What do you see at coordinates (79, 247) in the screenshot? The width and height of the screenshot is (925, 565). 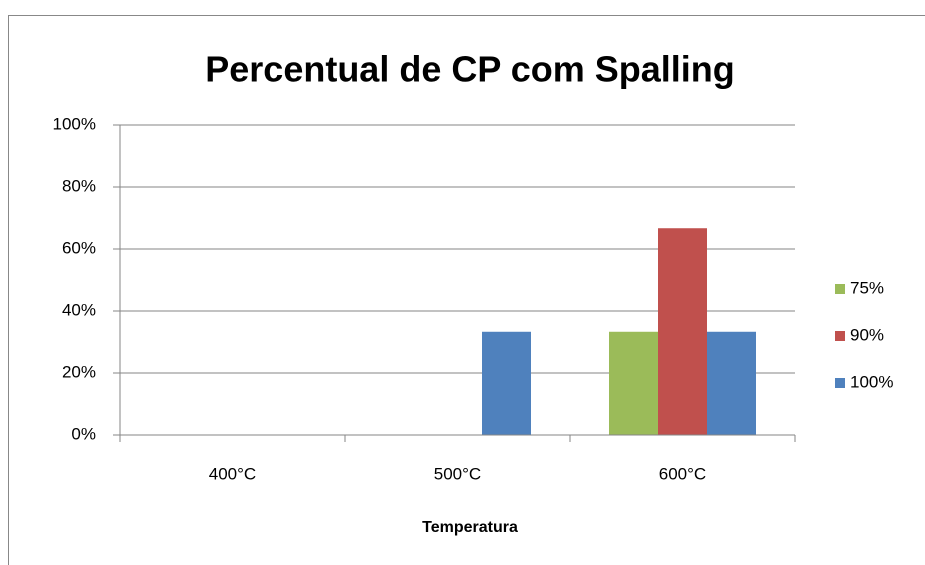 I see `y-tick-label: 60%` at bounding box center [79, 247].